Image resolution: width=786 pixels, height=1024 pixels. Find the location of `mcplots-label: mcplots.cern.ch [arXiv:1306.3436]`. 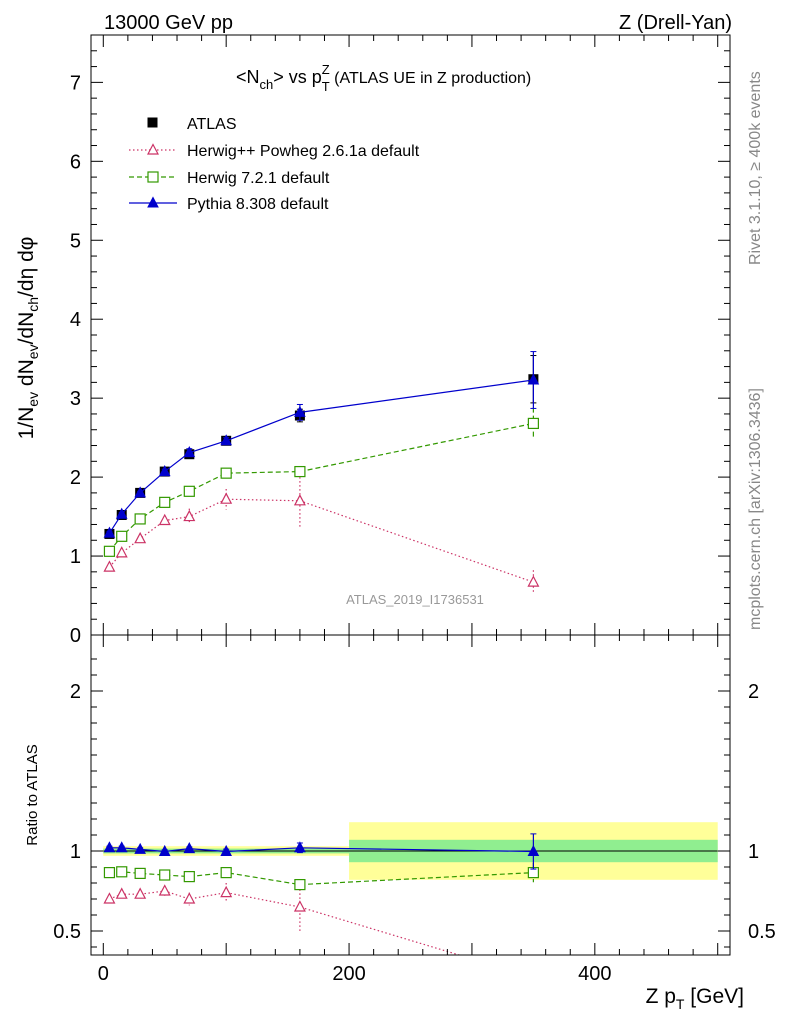

mcplots-label: mcplots.cern.ch [arXiv:1306.3436] is located at coordinates (755, 509).